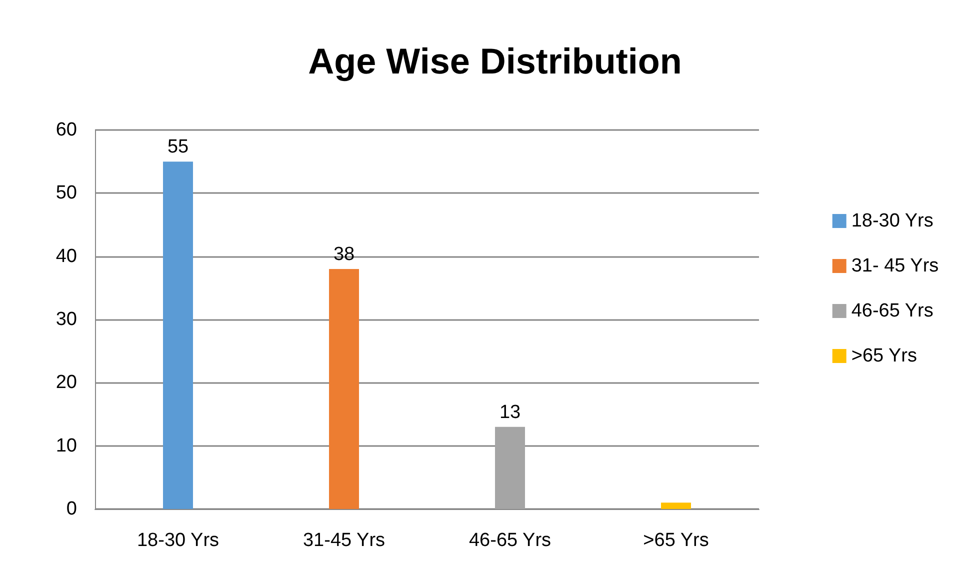 This screenshot has height=577, width=964. Describe the element at coordinates (66, 130) in the screenshot. I see `y-tick-label: 60` at that location.